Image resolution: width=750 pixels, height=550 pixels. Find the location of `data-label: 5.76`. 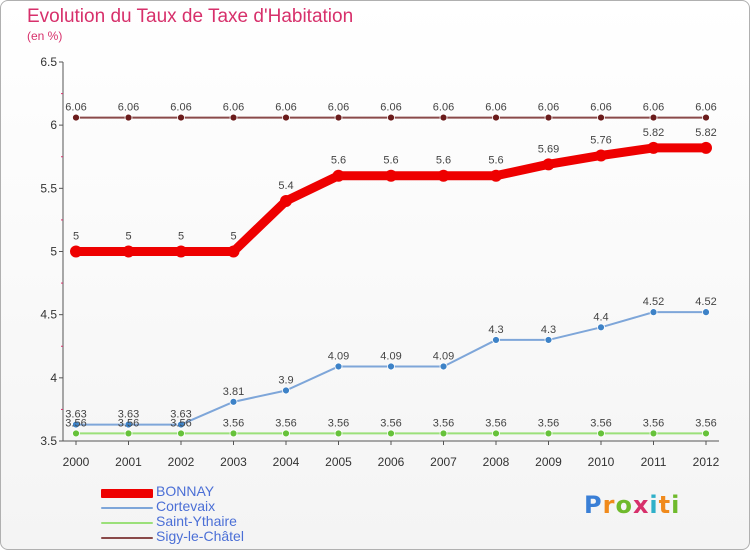

data-label: 5.76 is located at coordinates (600, 140).